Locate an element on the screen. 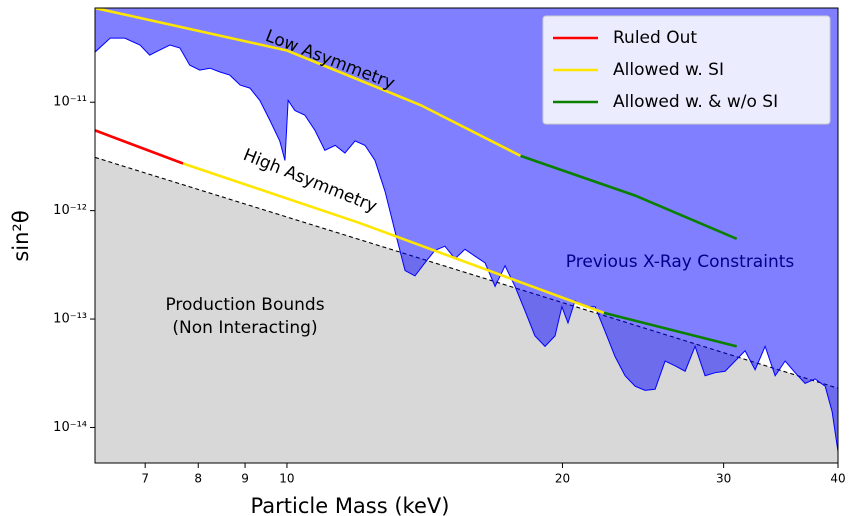 The image size is (850, 516). region-label: (Non Interacting) is located at coordinates (244, 328).